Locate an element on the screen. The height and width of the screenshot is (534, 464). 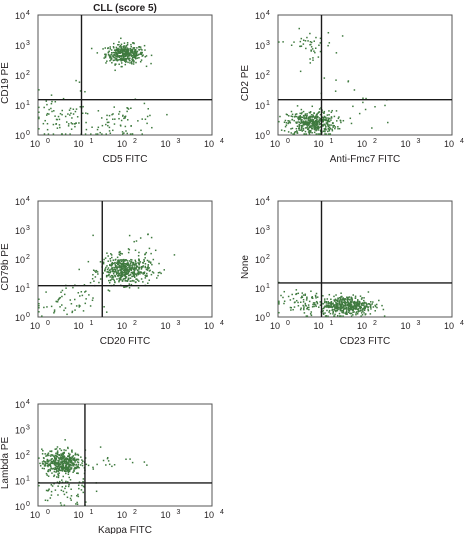
x-tick-label: 10 is located at coordinates (78, 326).